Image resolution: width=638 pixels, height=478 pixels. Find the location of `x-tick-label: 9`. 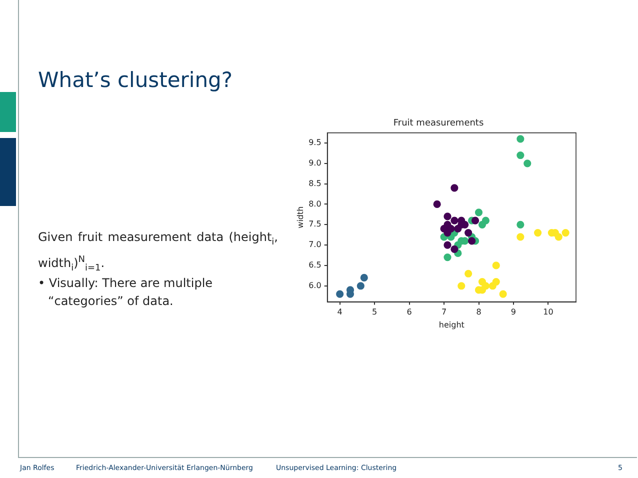

x-tick-label: 9 is located at coordinates (513, 312).